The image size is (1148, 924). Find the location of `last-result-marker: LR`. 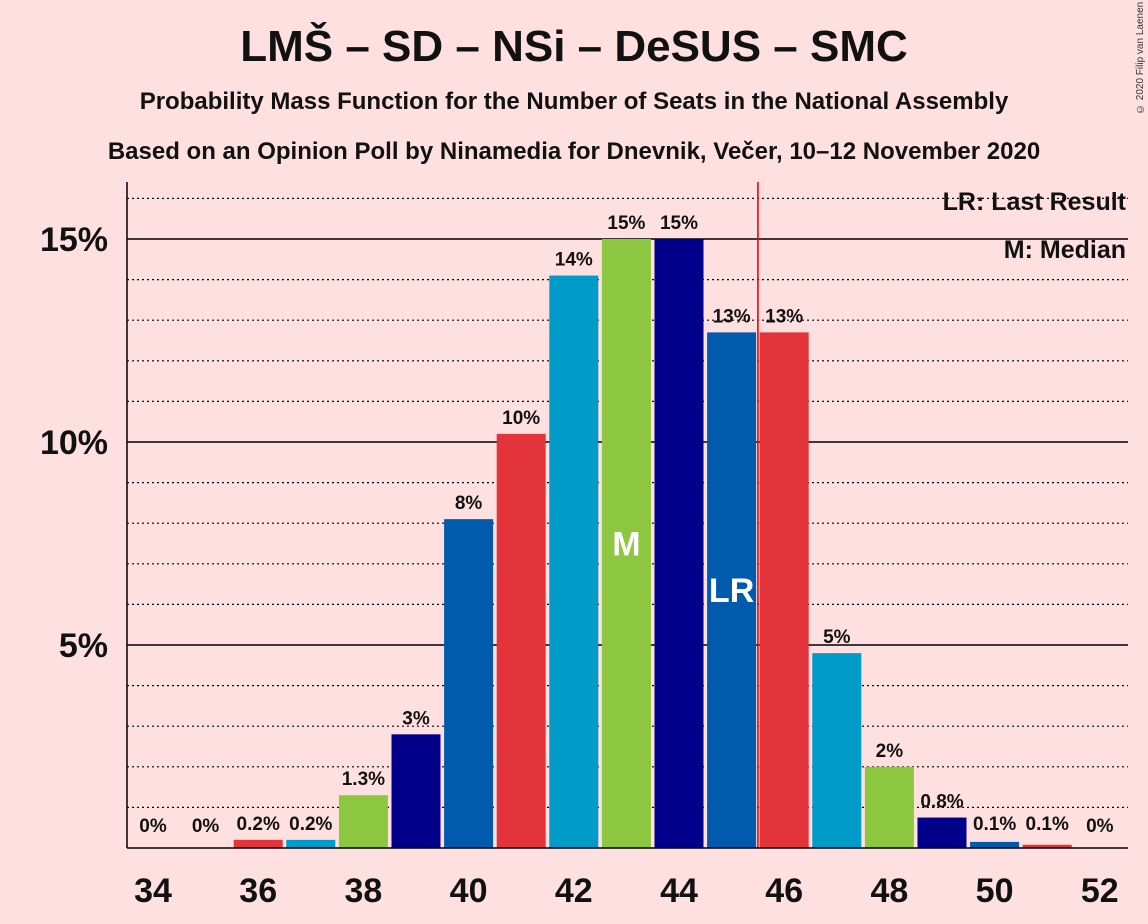

last-result-marker: LR is located at coordinates (731, 591).